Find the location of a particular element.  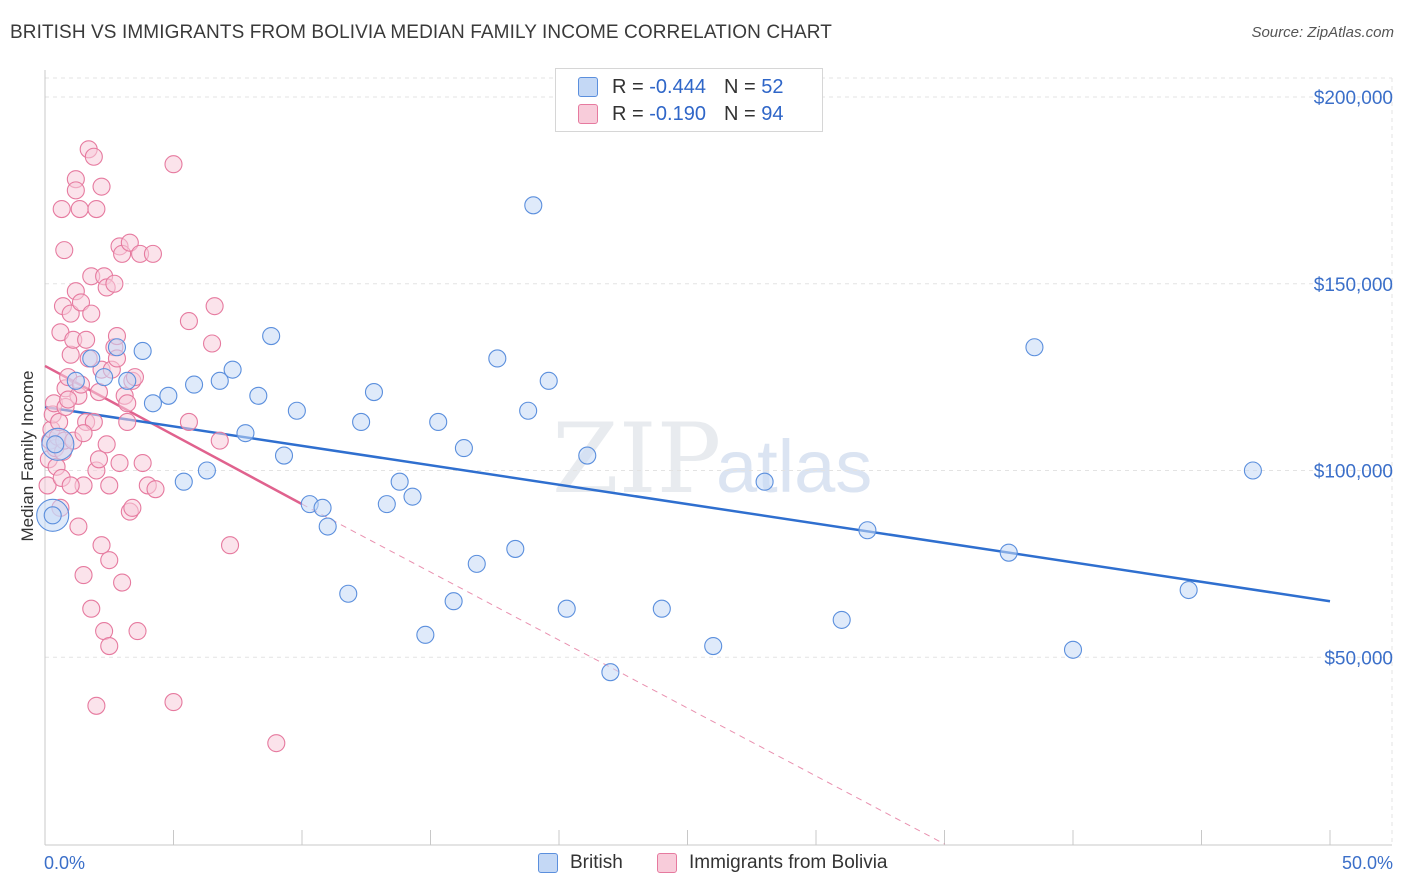

series-legend-label-bolivia: Immigrants from Bolivia is located at coordinates (788, 862).